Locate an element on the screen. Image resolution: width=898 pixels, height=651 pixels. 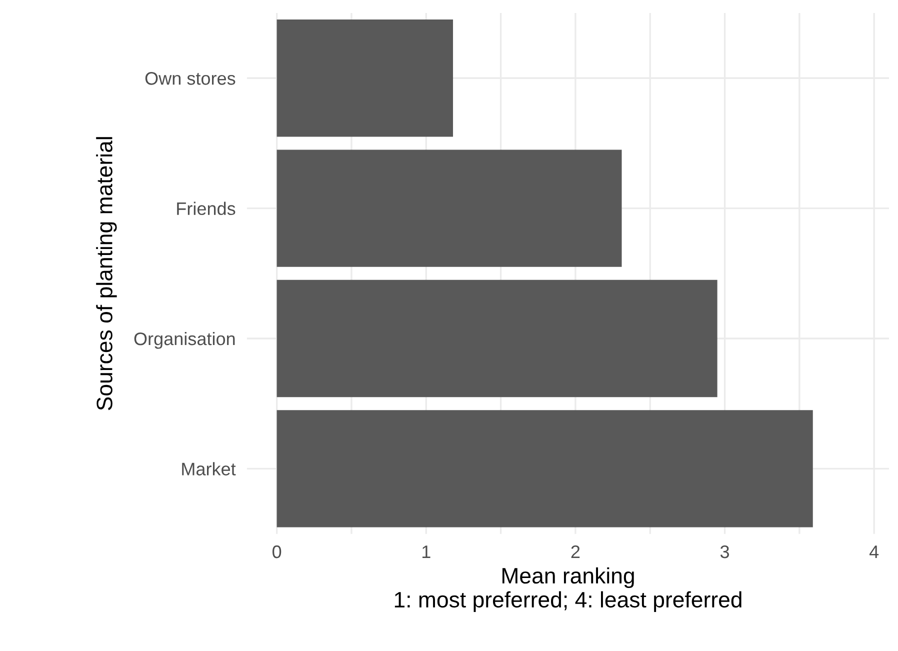
x-tick-label: 1 is located at coordinates (426, 552).